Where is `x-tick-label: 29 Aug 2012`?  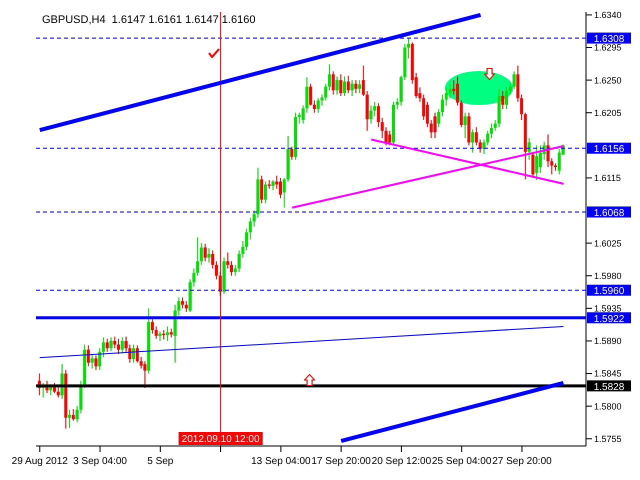 x-tick-label: 29 Aug 2012 is located at coordinates (40, 461).